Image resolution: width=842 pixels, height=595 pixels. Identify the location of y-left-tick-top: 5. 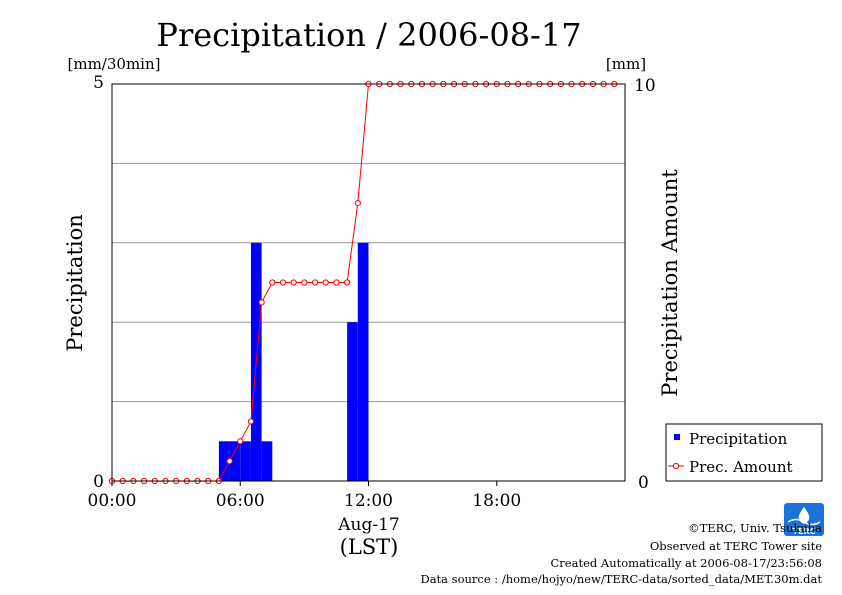
(98, 83).